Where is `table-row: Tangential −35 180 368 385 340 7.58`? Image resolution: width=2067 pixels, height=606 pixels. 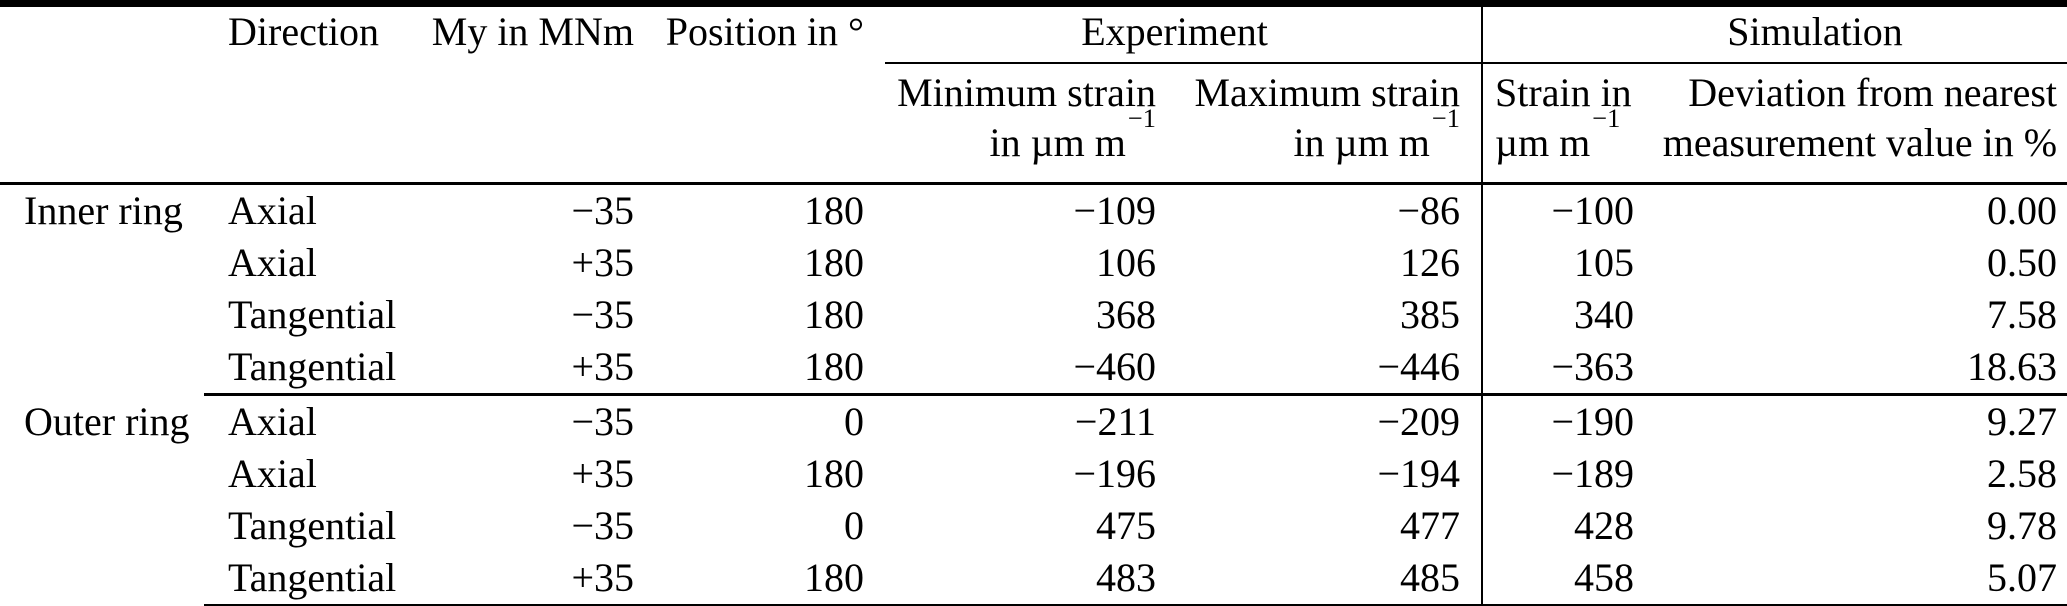
table-row: Tangential −35 180 368 385 340 7.58 is located at coordinates (1033, 315).